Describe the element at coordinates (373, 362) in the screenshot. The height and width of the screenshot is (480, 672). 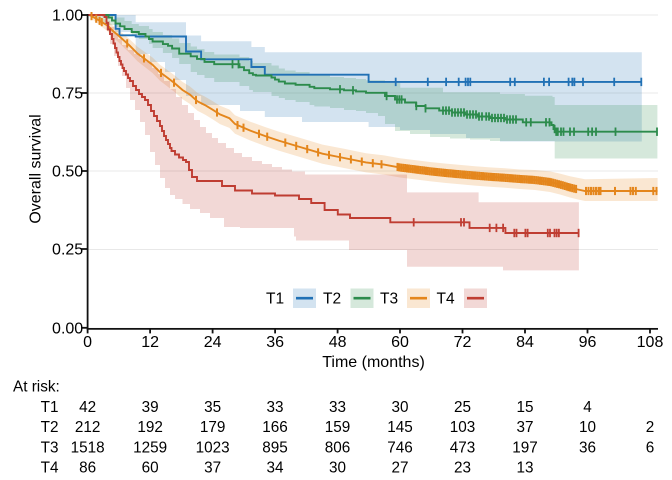
I see `svg-text: Time (months)` at that location.